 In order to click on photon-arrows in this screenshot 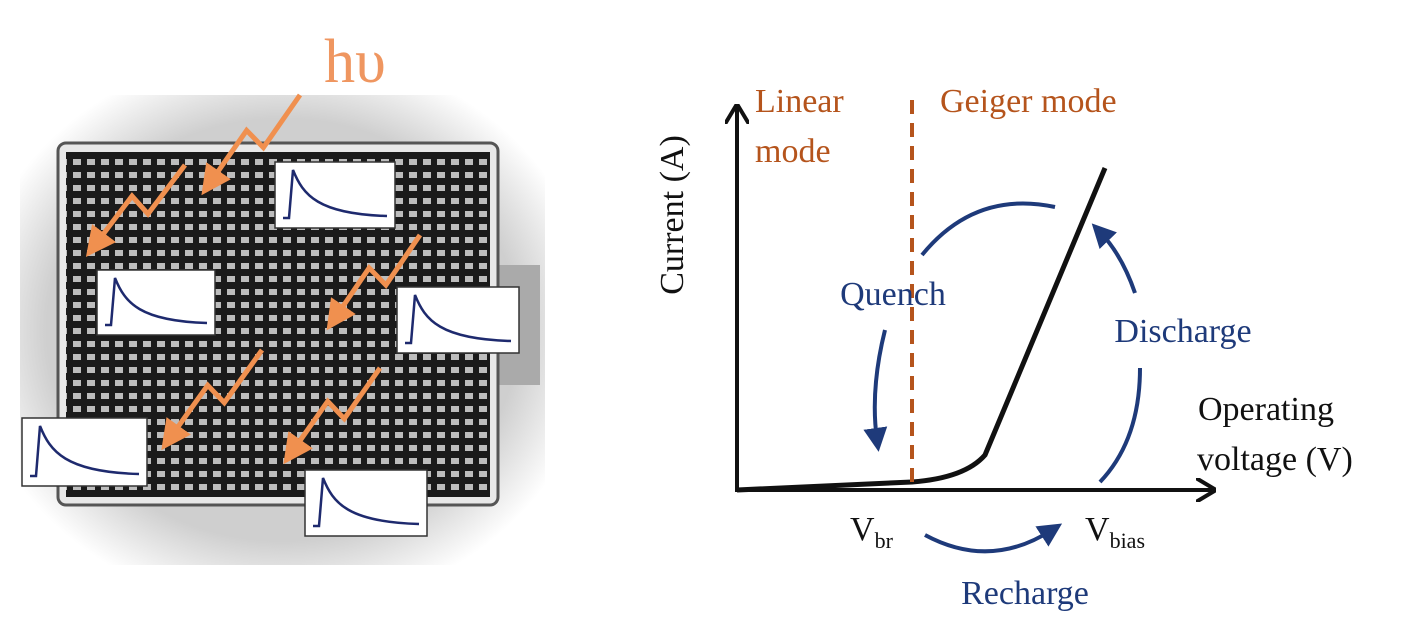, I will do `click(254, 279)`.